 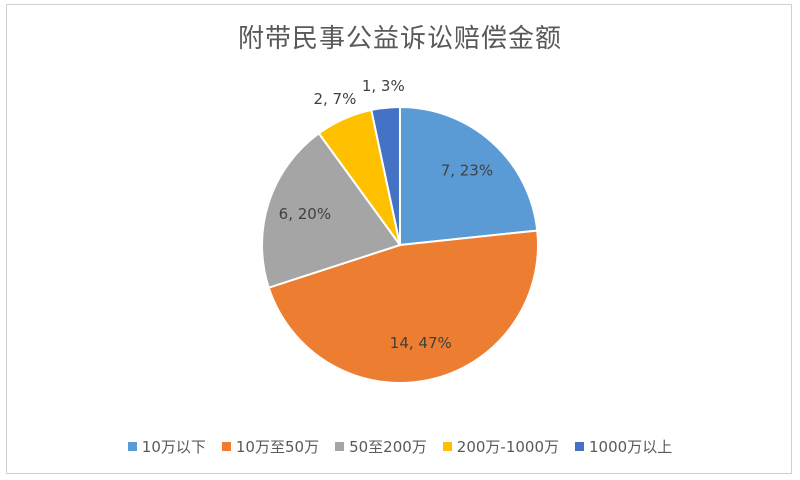 What do you see at coordinates (508, 447) in the screenshot?
I see `legend-label: 200万-1000万` at bounding box center [508, 447].